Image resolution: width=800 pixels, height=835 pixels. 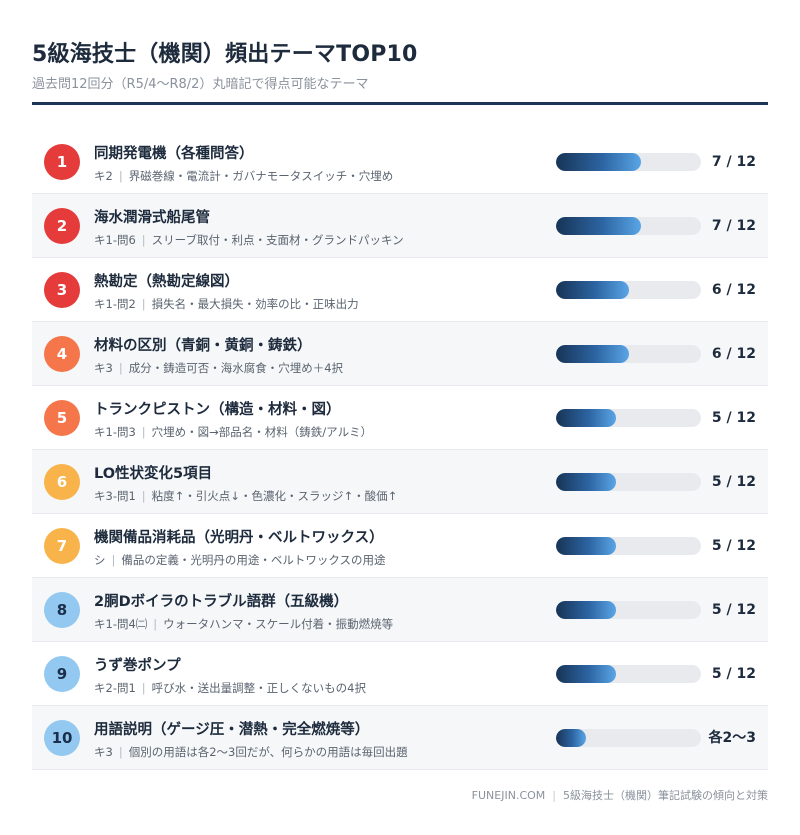 I want to click on rank-tag: シ, so click(x=100, y=560).